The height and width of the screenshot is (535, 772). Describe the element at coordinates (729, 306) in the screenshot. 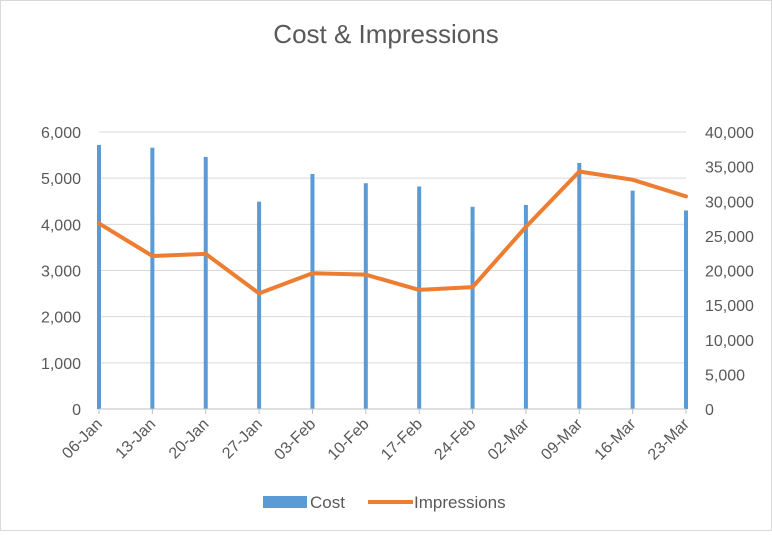

I see `right-tick-label: 15,000` at that location.